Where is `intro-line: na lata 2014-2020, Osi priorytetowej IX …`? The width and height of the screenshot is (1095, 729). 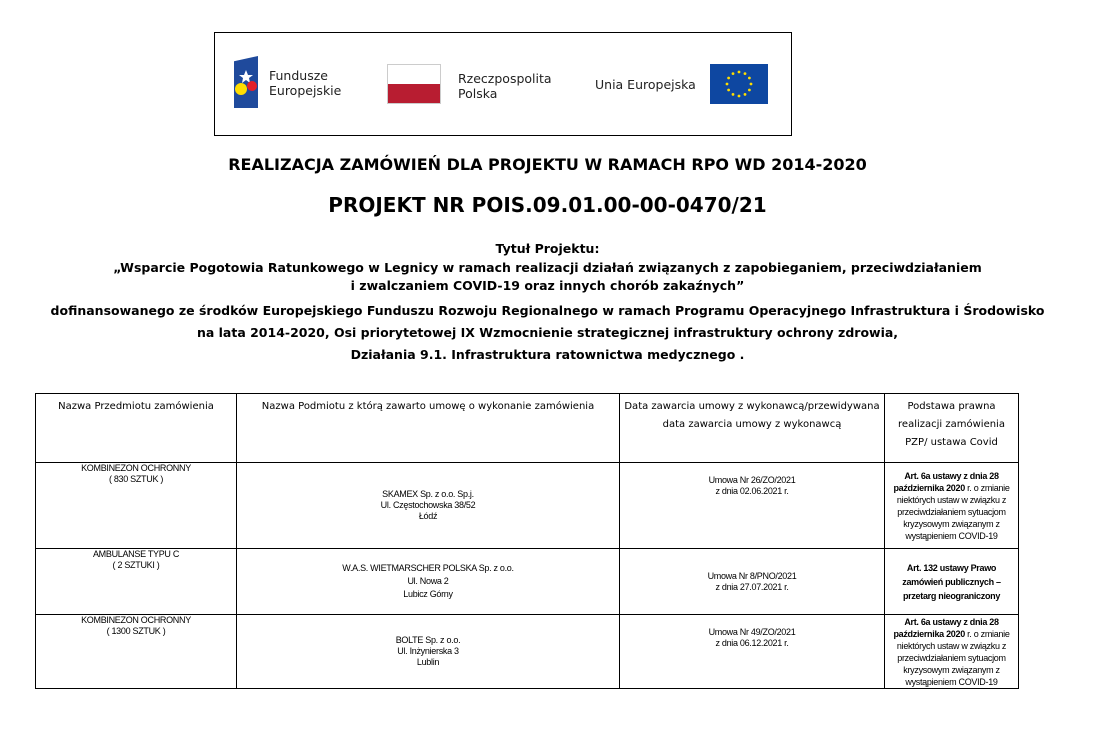
intro-line: na lata 2014-2020, Osi priorytetowej IX … is located at coordinates (547, 332).